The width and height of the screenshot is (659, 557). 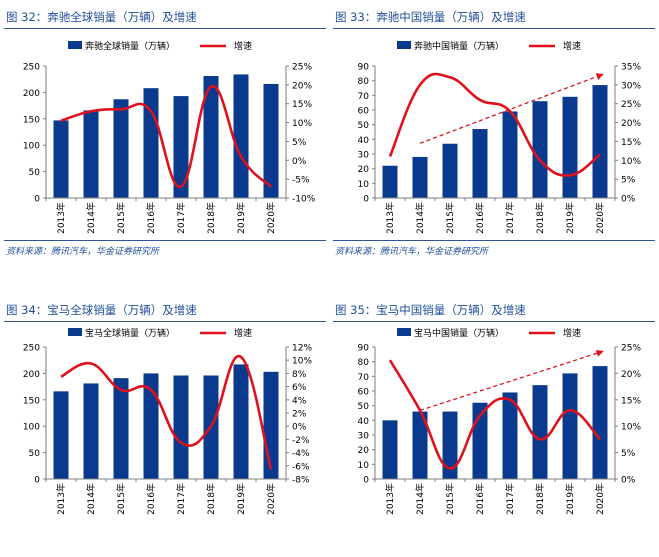 What do you see at coordinates (31, 147) in the screenshot?
I see `left-tick-label: 100` at bounding box center [31, 147].